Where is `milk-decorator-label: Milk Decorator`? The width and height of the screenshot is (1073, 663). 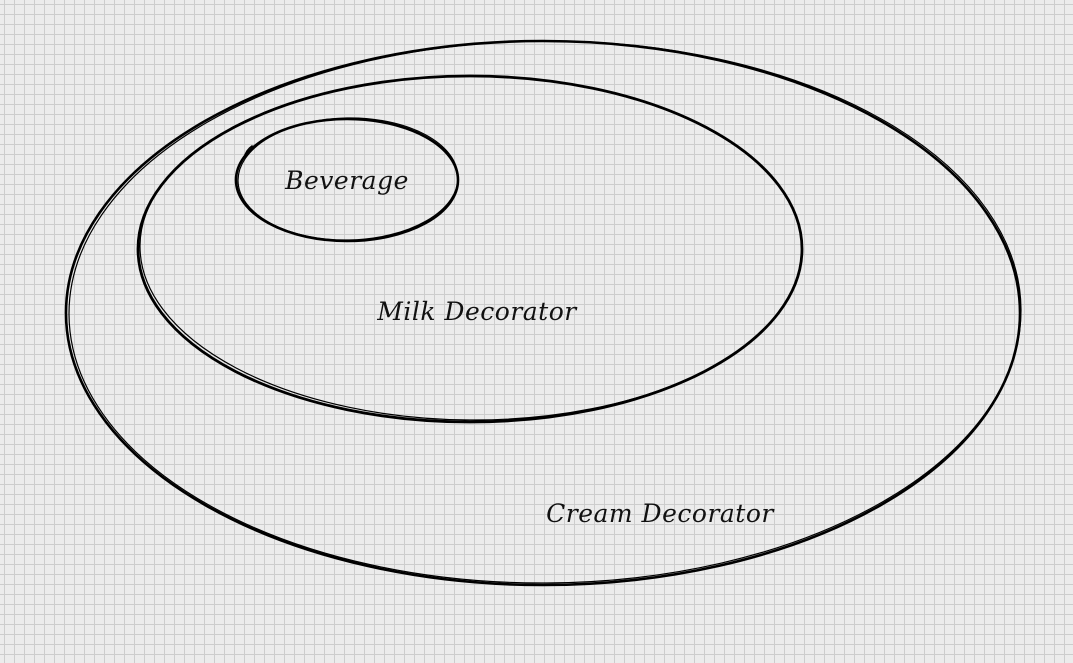 milk-decorator-label: Milk Decorator is located at coordinates (477, 311).